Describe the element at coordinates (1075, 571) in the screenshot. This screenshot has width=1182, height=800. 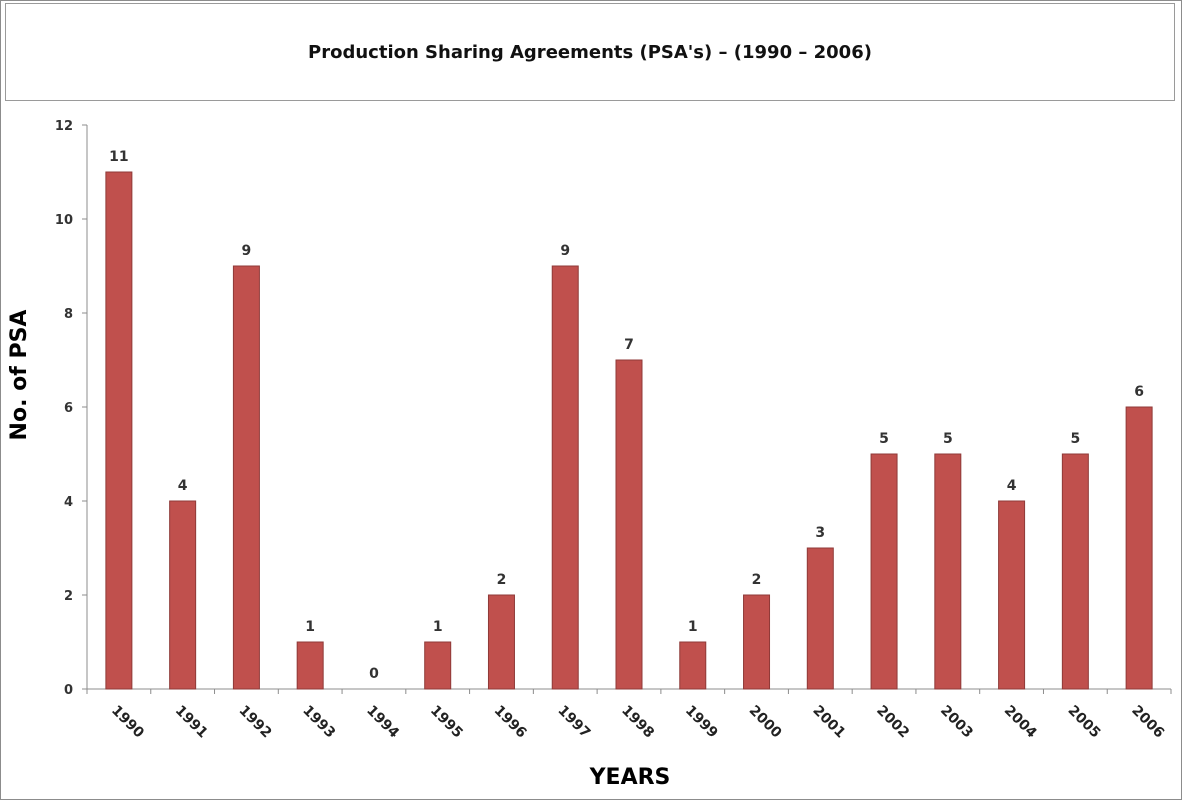
I see `bar-2005` at that location.